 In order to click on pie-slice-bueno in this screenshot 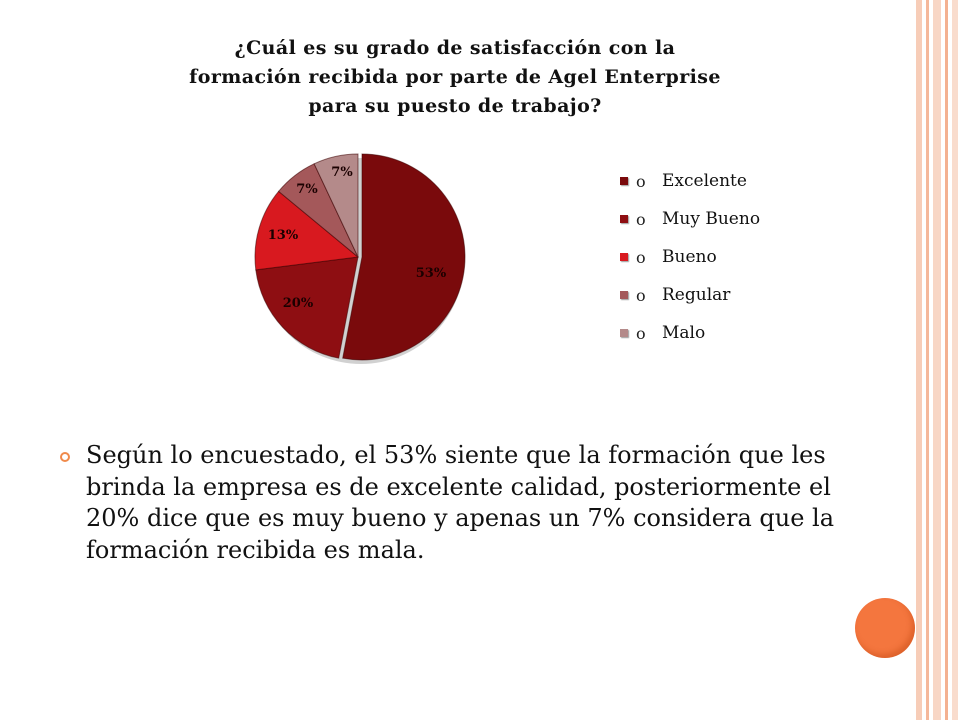, I will do `click(307, 230)`.